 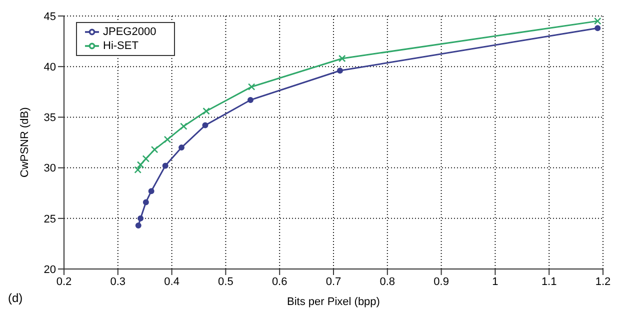 I want to click on x-tick-label: 0.3, so click(x=118, y=282).